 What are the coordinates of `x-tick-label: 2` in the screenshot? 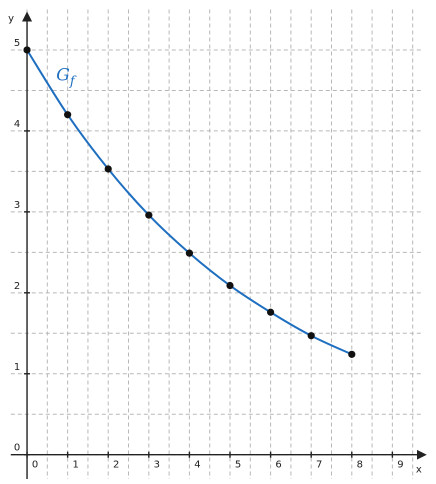 It's located at (116, 465).